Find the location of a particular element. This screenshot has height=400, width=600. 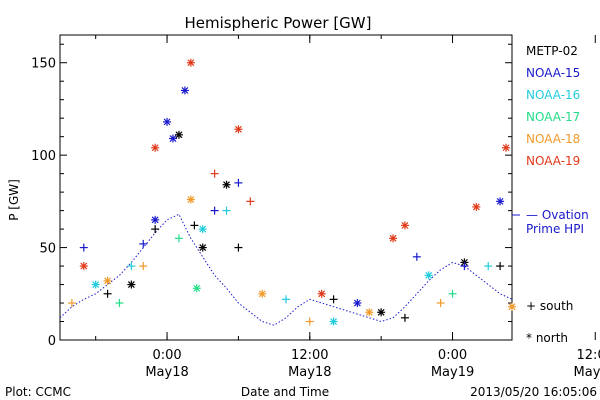

y-tick-label: 0 is located at coordinates (52, 341).